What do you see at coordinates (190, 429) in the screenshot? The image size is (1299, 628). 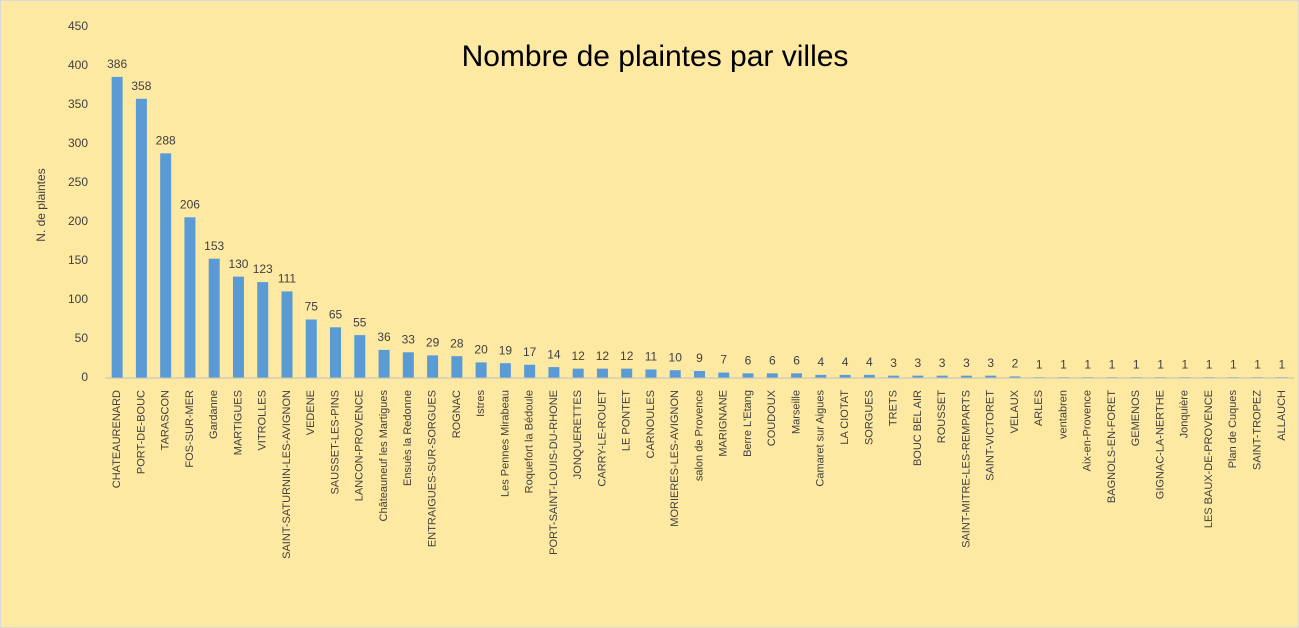 I see `x-tick-label: FOS-SUR-MER` at bounding box center [190, 429].